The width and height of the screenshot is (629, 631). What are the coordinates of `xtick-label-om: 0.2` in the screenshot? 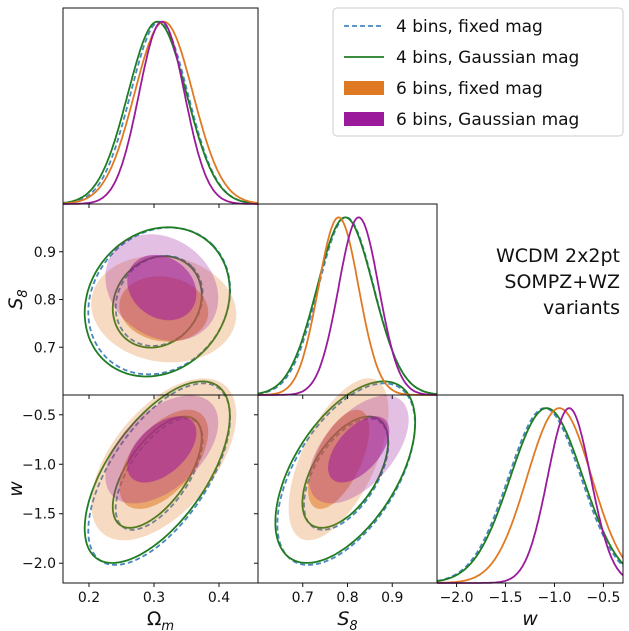 It's located at (89, 598).